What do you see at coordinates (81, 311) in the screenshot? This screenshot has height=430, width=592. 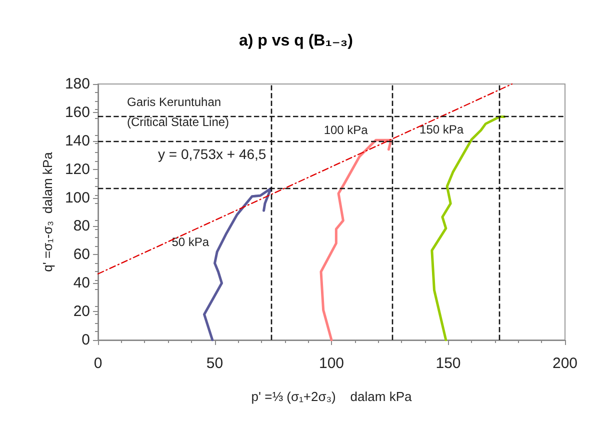 I see `y-tick-label: 20` at bounding box center [81, 311].